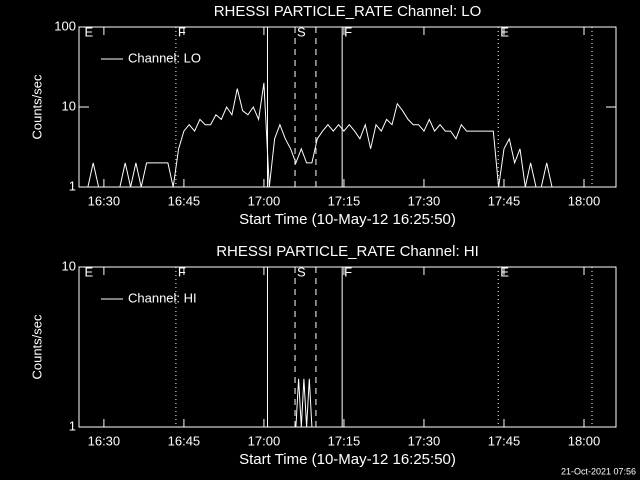 The image size is (640, 480). What do you see at coordinates (598, 471) in the screenshot?
I see `footer-date: 21-Oct-2021 07:56` at bounding box center [598, 471].